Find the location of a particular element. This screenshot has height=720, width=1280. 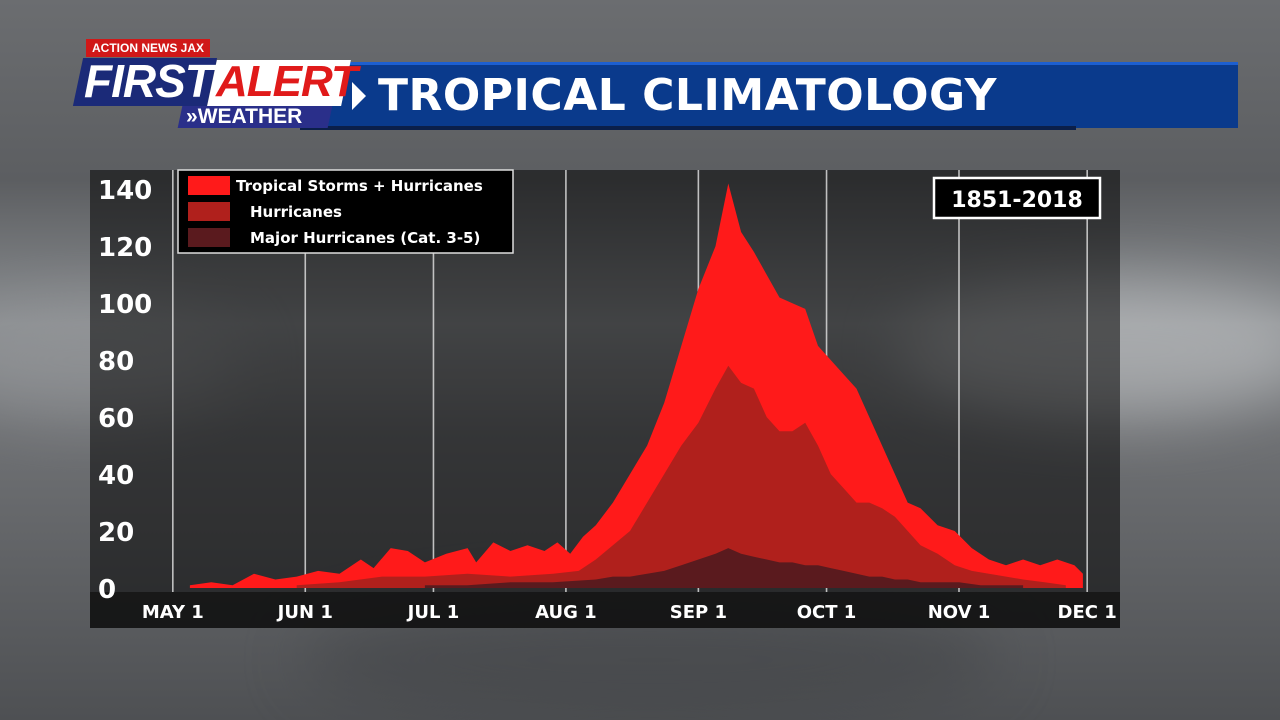

x-axis-ticks: MAY 1 JUN 1 JUL 1 AUG 1 SEP 1 OCT 1 NOV 1 DEC 1 is located at coordinates (629, 612).